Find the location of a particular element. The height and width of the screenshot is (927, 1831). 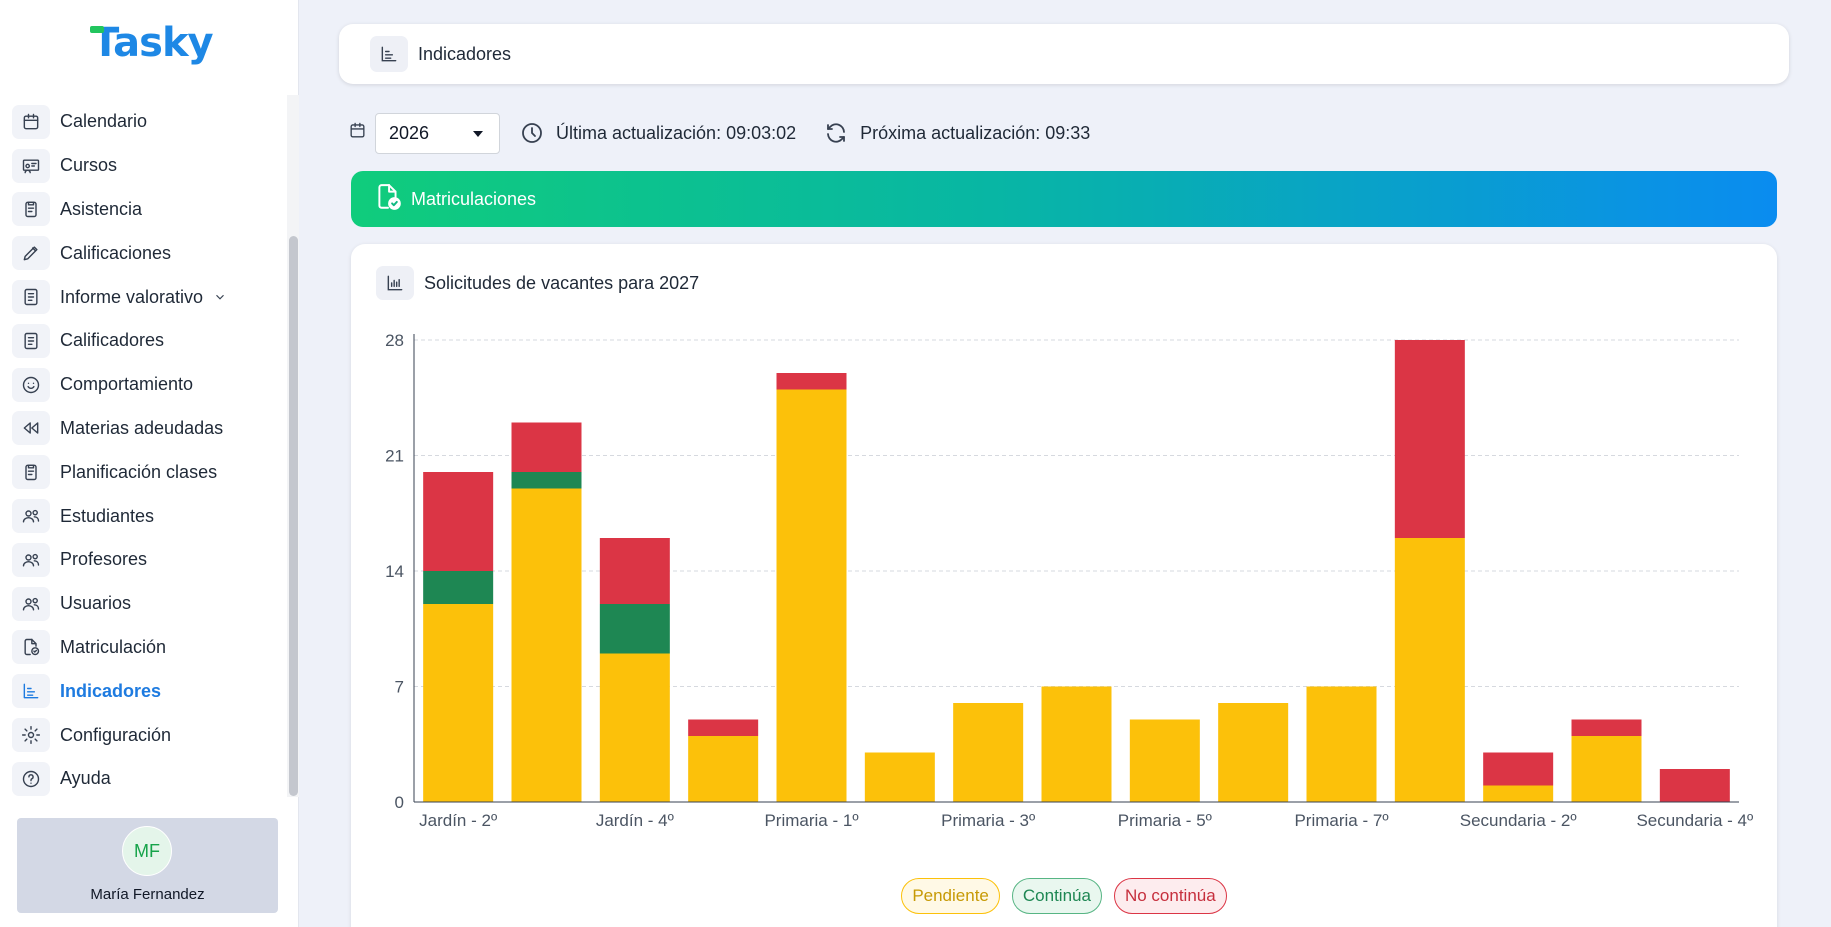

sidebar-item-label: Asistencia is located at coordinates (101, 208).